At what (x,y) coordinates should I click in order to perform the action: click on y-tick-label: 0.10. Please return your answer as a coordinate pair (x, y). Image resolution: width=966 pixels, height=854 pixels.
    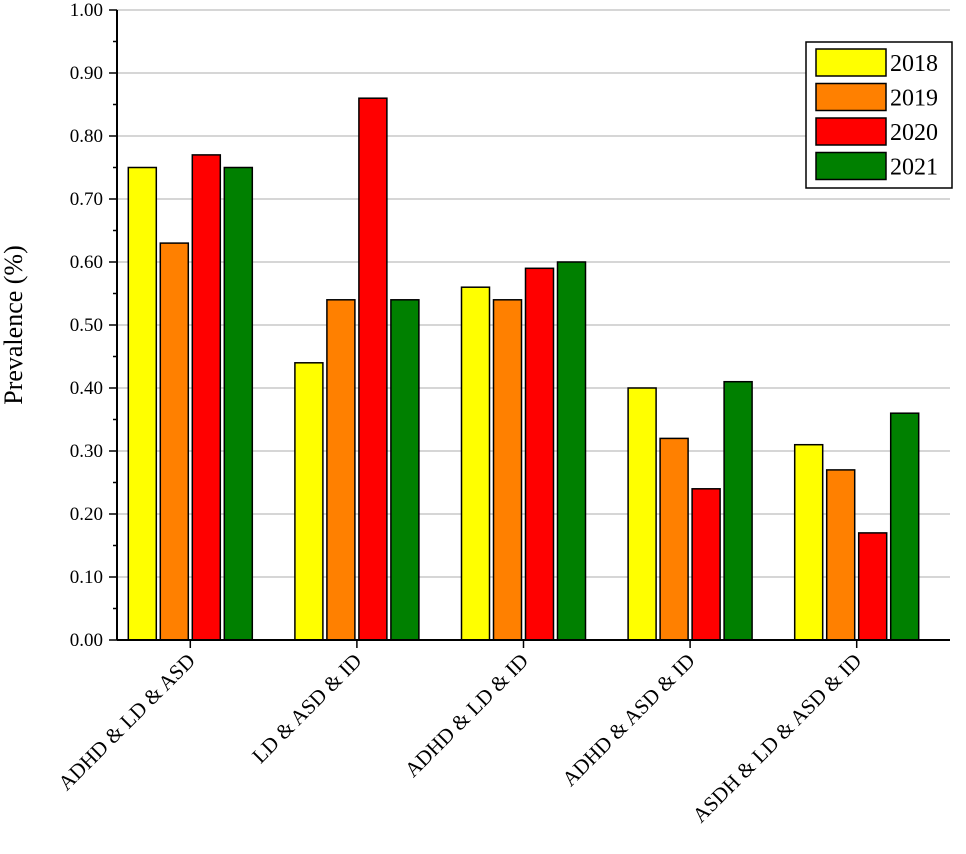
    Looking at the image, I should click on (86, 577).